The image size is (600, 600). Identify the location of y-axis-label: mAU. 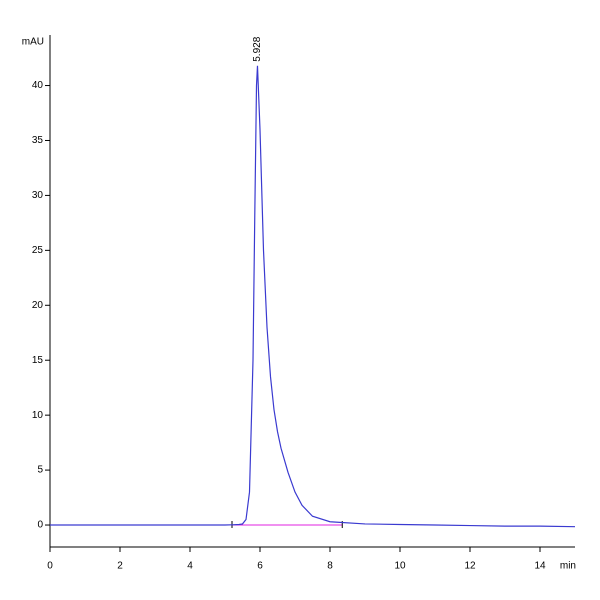
(33, 42).